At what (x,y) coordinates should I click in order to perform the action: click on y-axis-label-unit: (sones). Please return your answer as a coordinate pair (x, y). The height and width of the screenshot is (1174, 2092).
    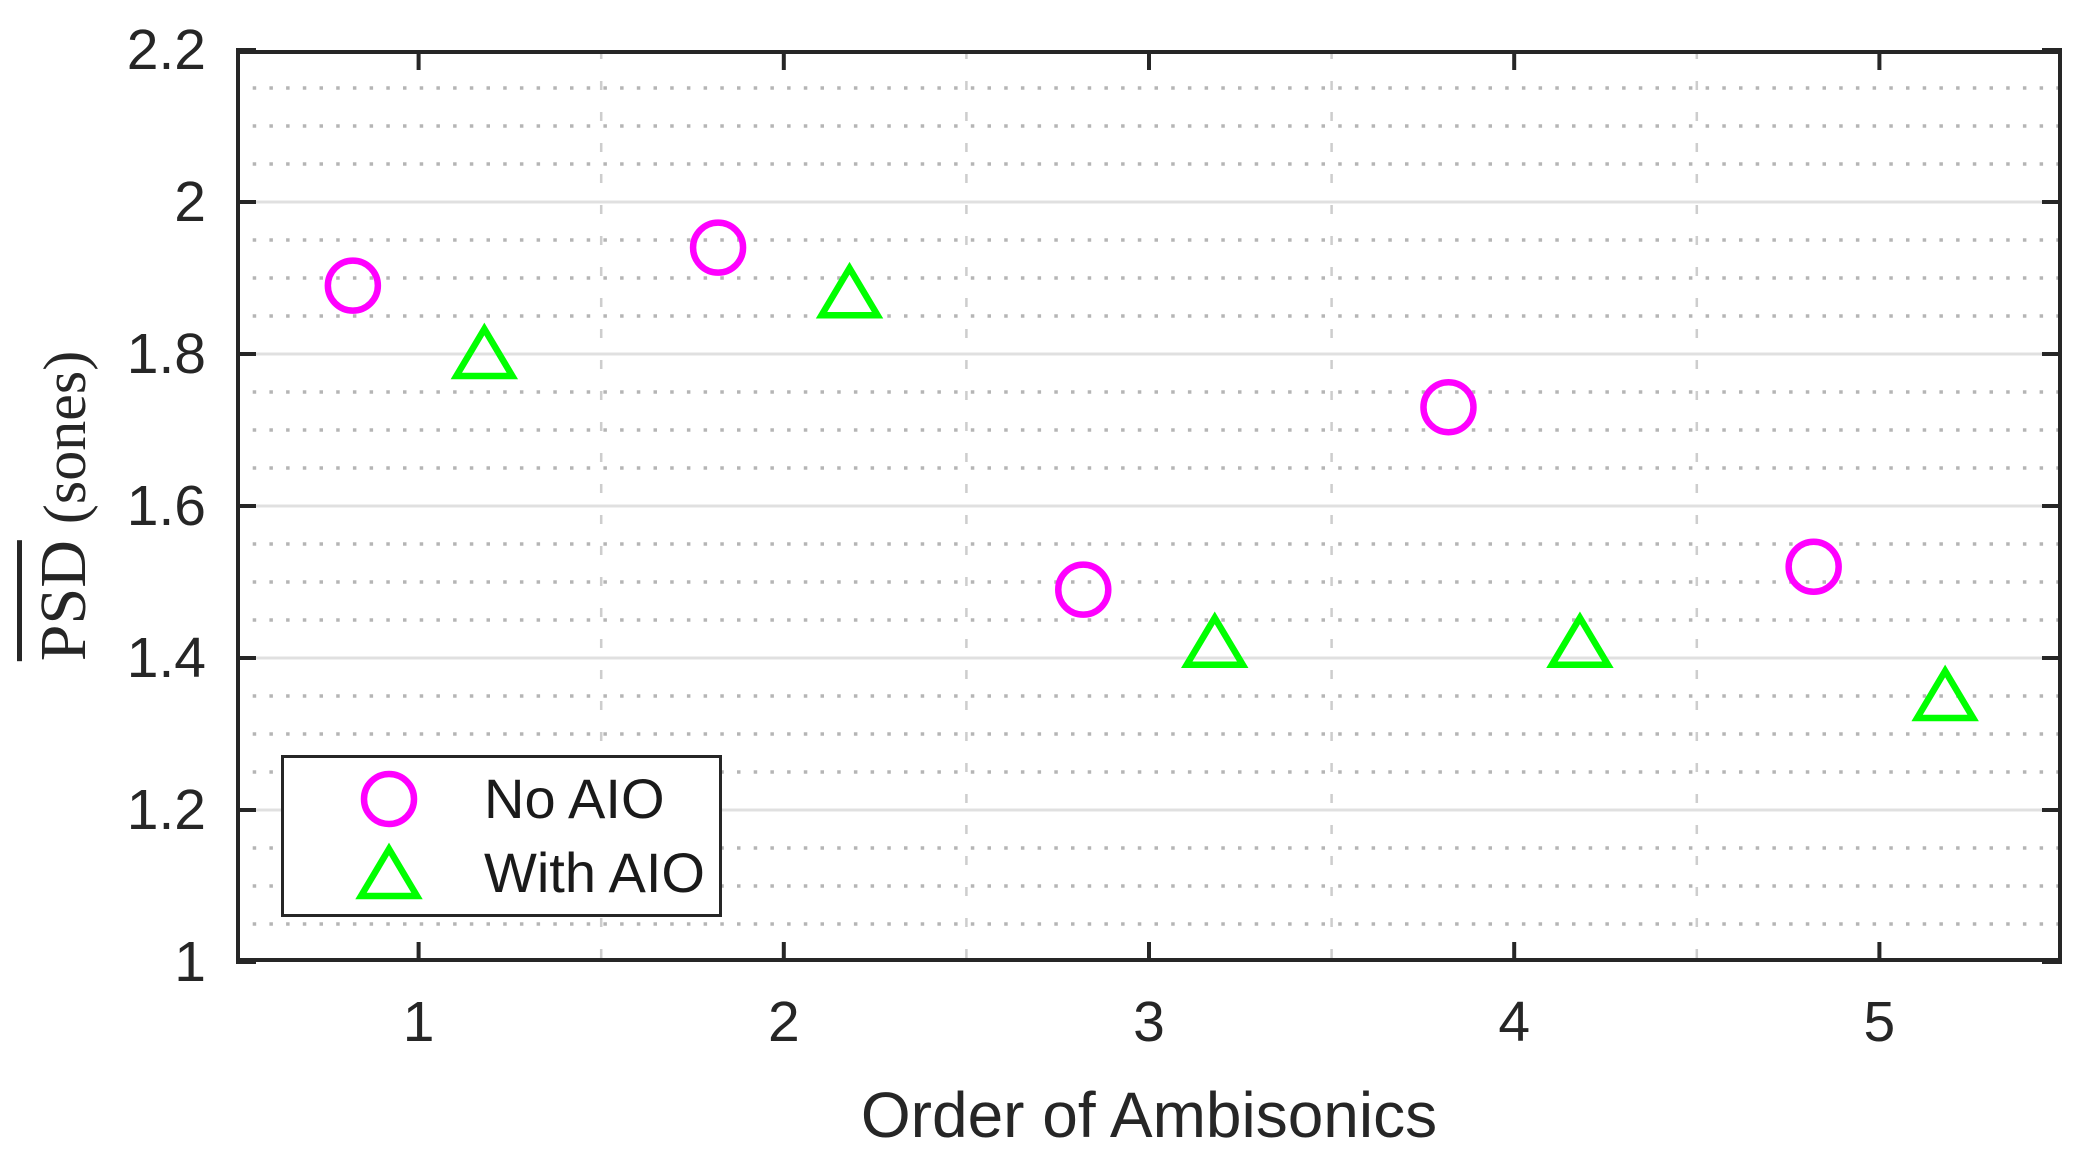
    Looking at the image, I should click on (65, 437).